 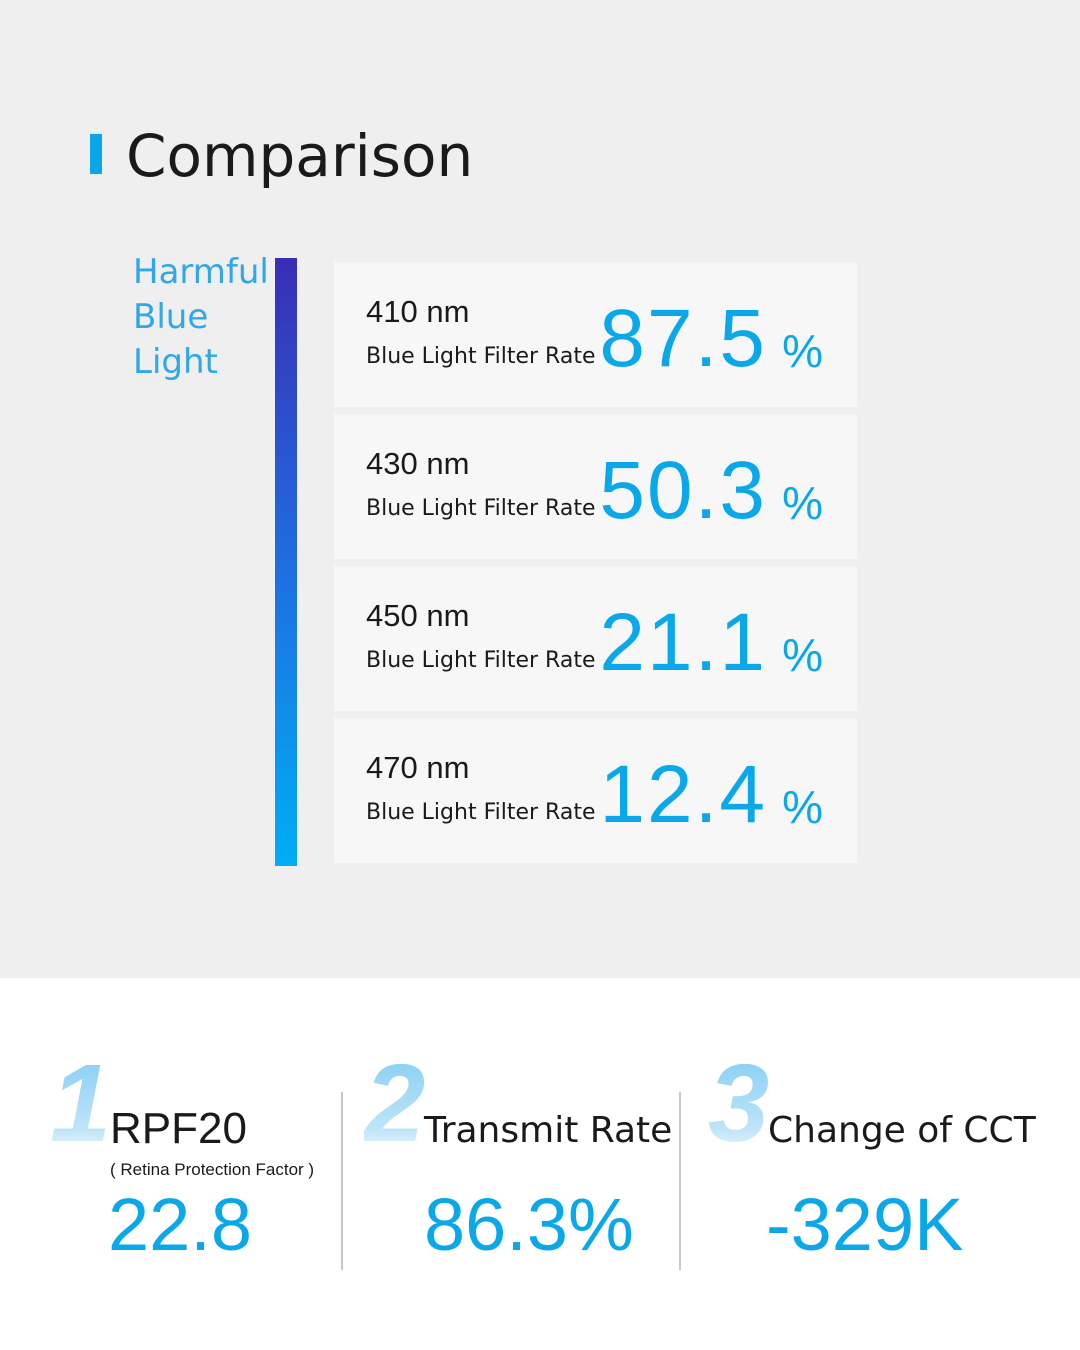 I want to click on stat-value: -329K, so click(x=865, y=1224).